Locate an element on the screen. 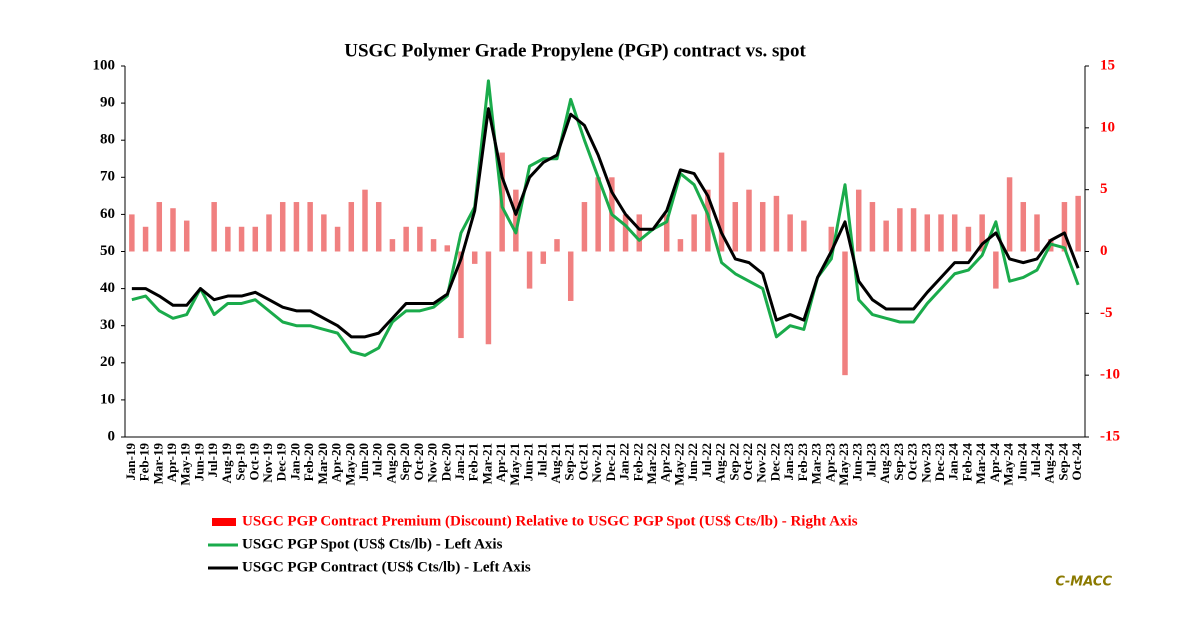  source: C-MACC is located at coordinates (1083, 582).